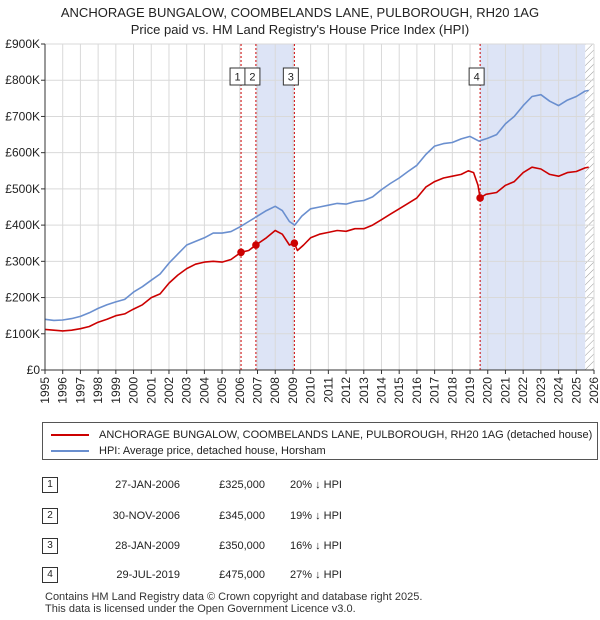 This screenshot has width=600, height=620. I want to click on x-tick-label: 2003, so click(187, 390).